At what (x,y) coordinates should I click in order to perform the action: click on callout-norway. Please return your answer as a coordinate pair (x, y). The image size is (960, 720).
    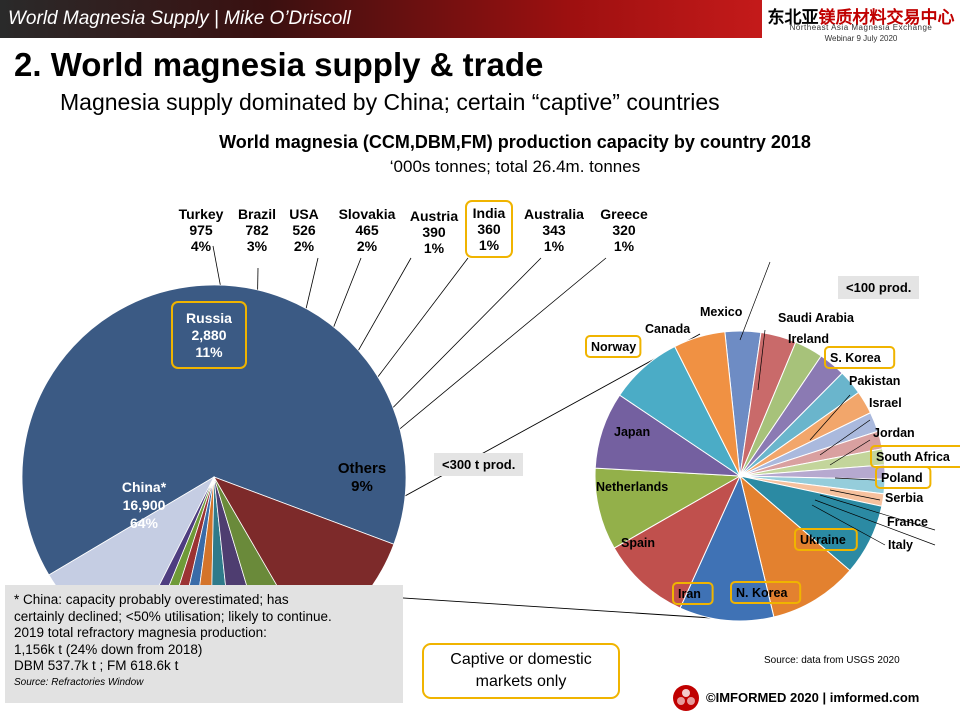
    Looking at the image, I should click on (613, 346).